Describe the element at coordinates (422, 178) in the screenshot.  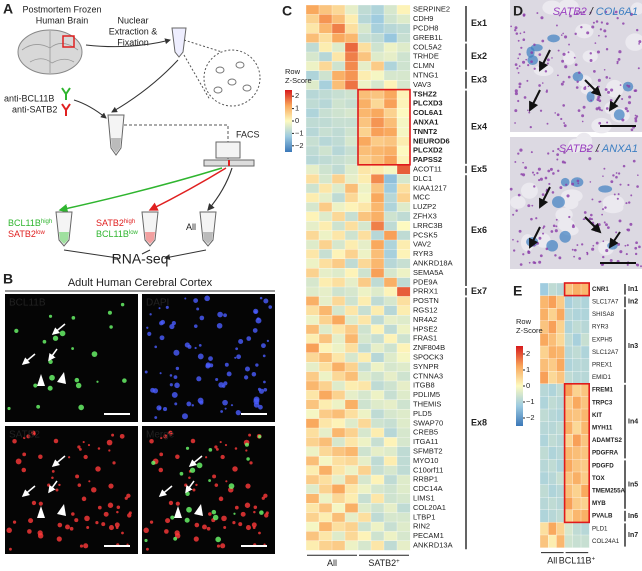
I see `row-label: DLC1` at that location.